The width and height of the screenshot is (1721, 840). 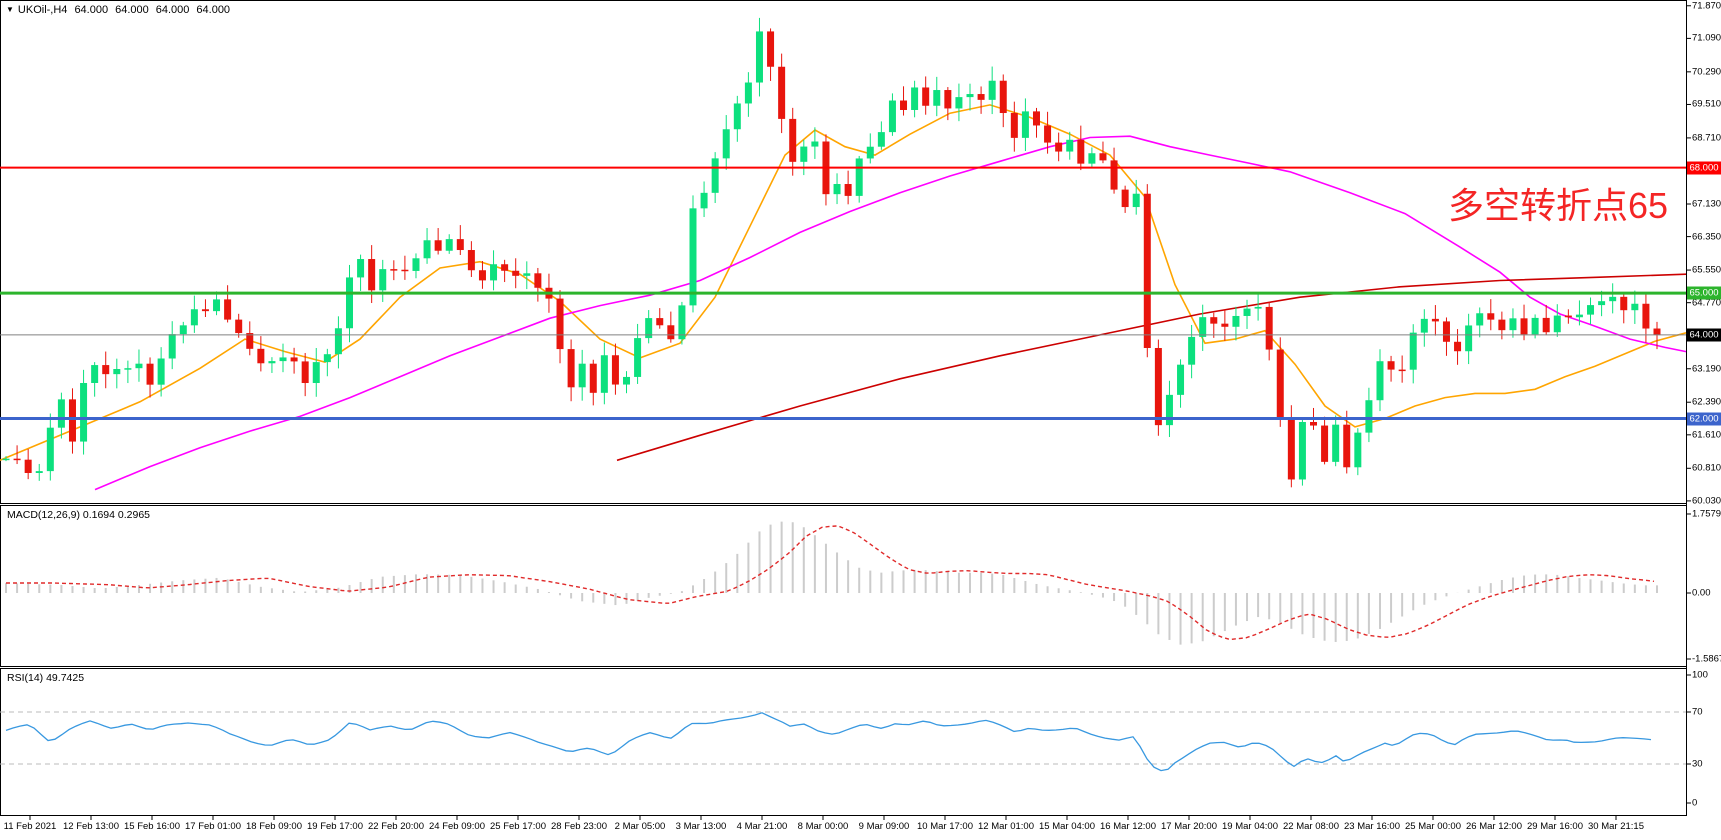 I want to click on ohlc-close: 64.000, so click(x=213, y=10).